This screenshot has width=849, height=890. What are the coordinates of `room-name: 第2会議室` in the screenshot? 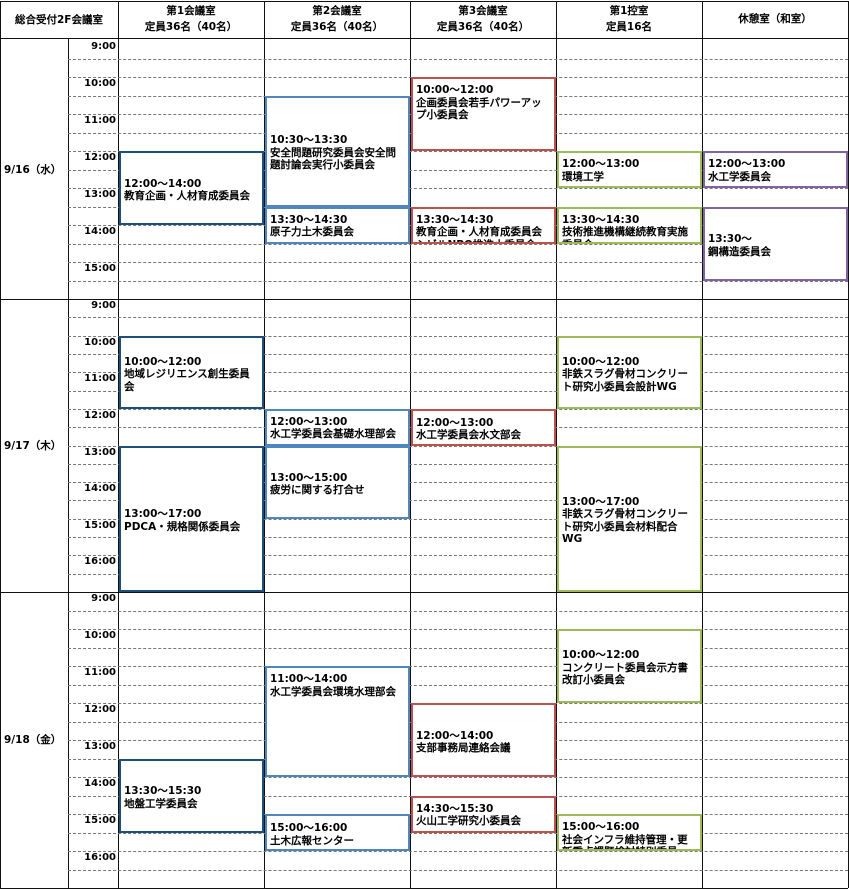 It's located at (337, 11).